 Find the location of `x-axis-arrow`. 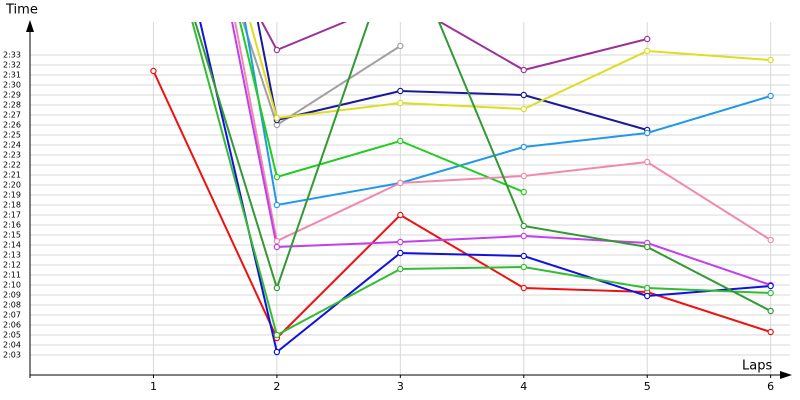

x-axis-arrow is located at coordinates (786, 375).